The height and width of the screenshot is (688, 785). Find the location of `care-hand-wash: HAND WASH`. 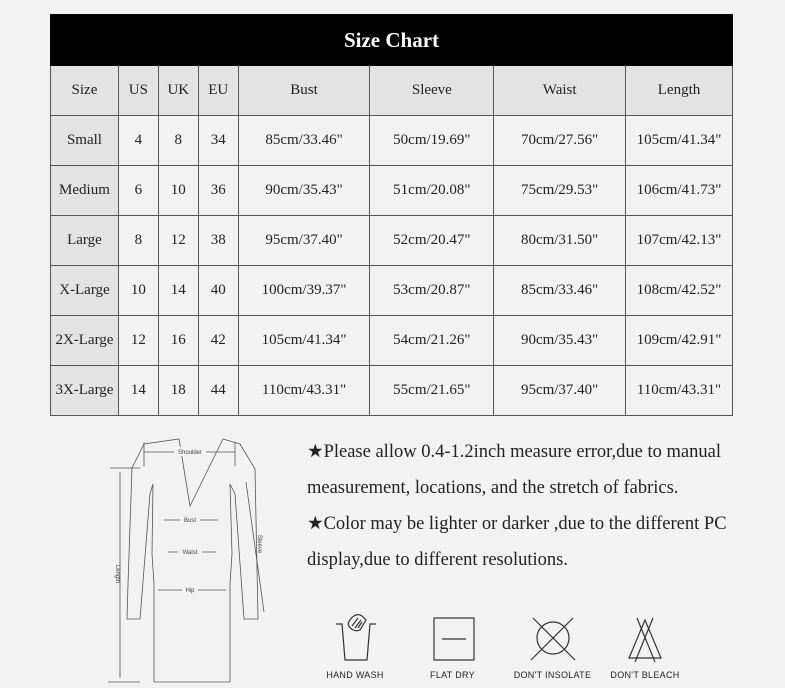

care-hand-wash: HAND WASH is located at coordinates (355, 645).